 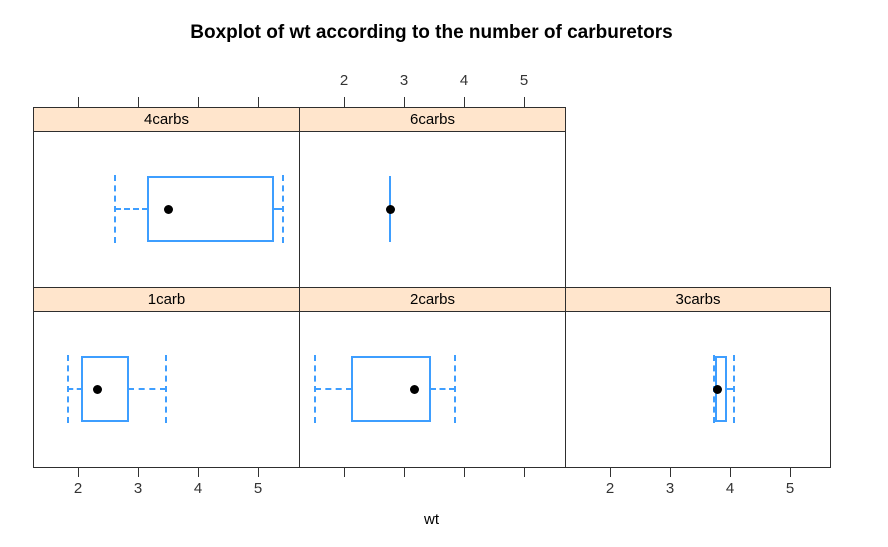 I want to click on whisker-cap-low-1carb, so click(x=68, y=389).